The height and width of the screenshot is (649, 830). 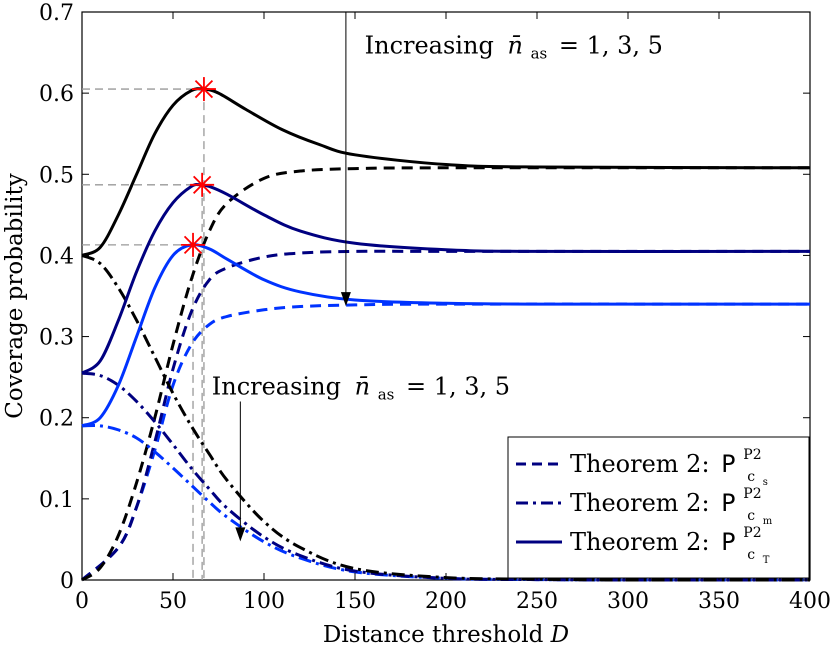 What do you see at coordinates (56, 13) in the screenshot?
I see `y-tick-label: 0.7` at bounding box center [56, 13].